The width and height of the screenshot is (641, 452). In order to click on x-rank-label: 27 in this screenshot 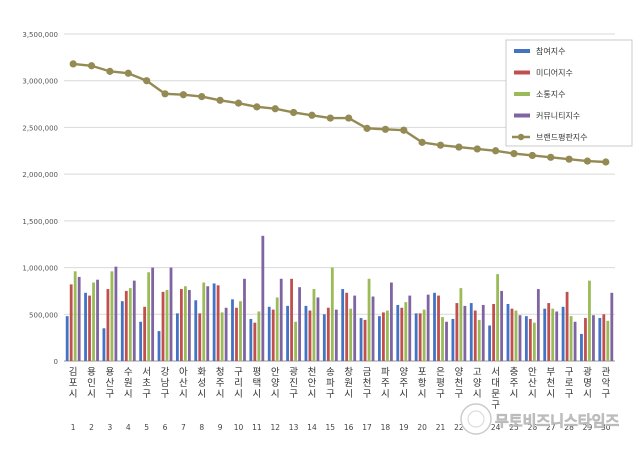, I will do `click(551, 427)`.